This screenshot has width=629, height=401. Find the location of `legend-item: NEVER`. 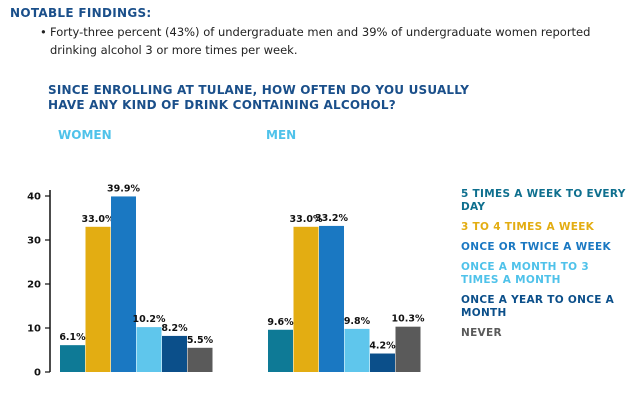

legend-item: NEVER is located at coordinates (481, 333).